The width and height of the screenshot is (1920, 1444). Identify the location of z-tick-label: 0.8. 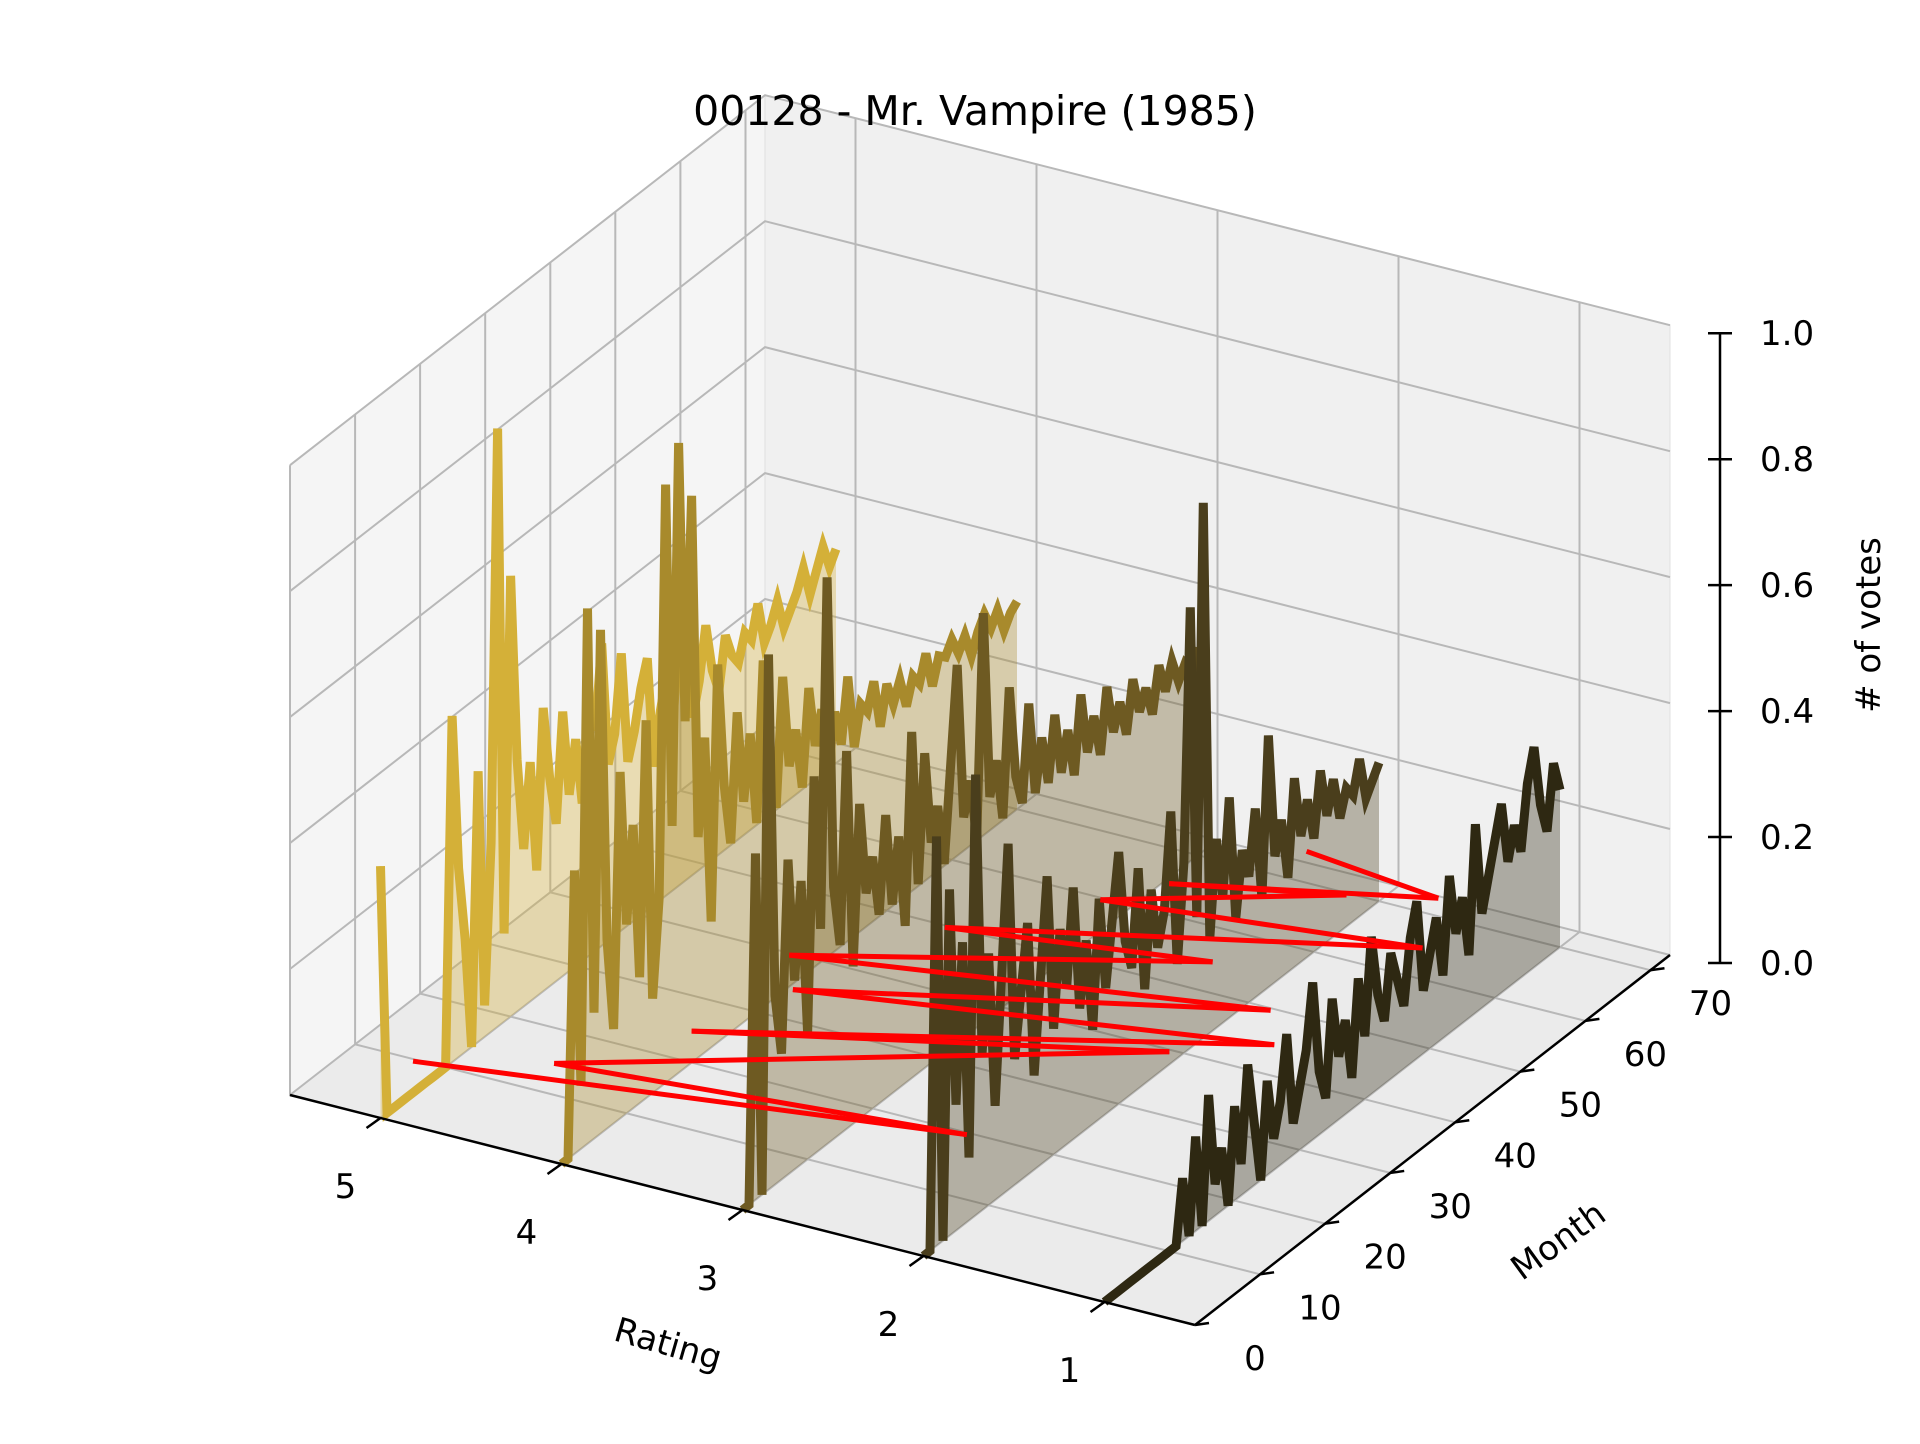
(1787, 460).